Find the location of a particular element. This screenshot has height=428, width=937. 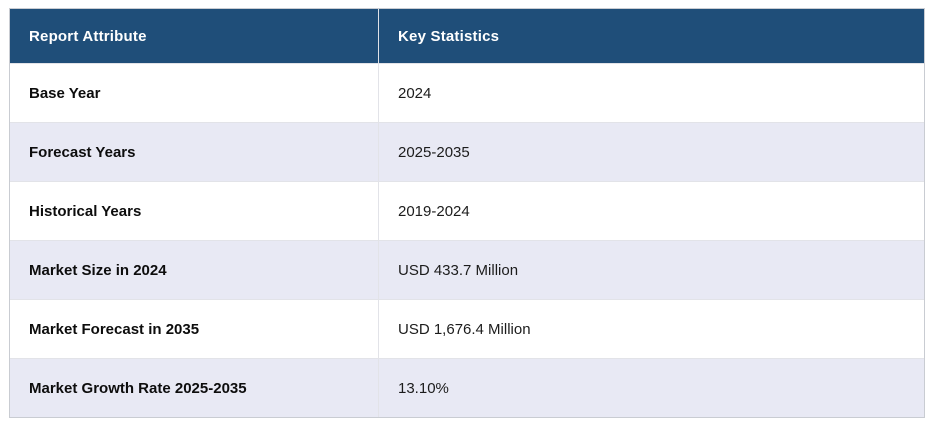

attribute-cell-market-forecast: Market Forecast in 2035 is located at coordinates (194, 328).